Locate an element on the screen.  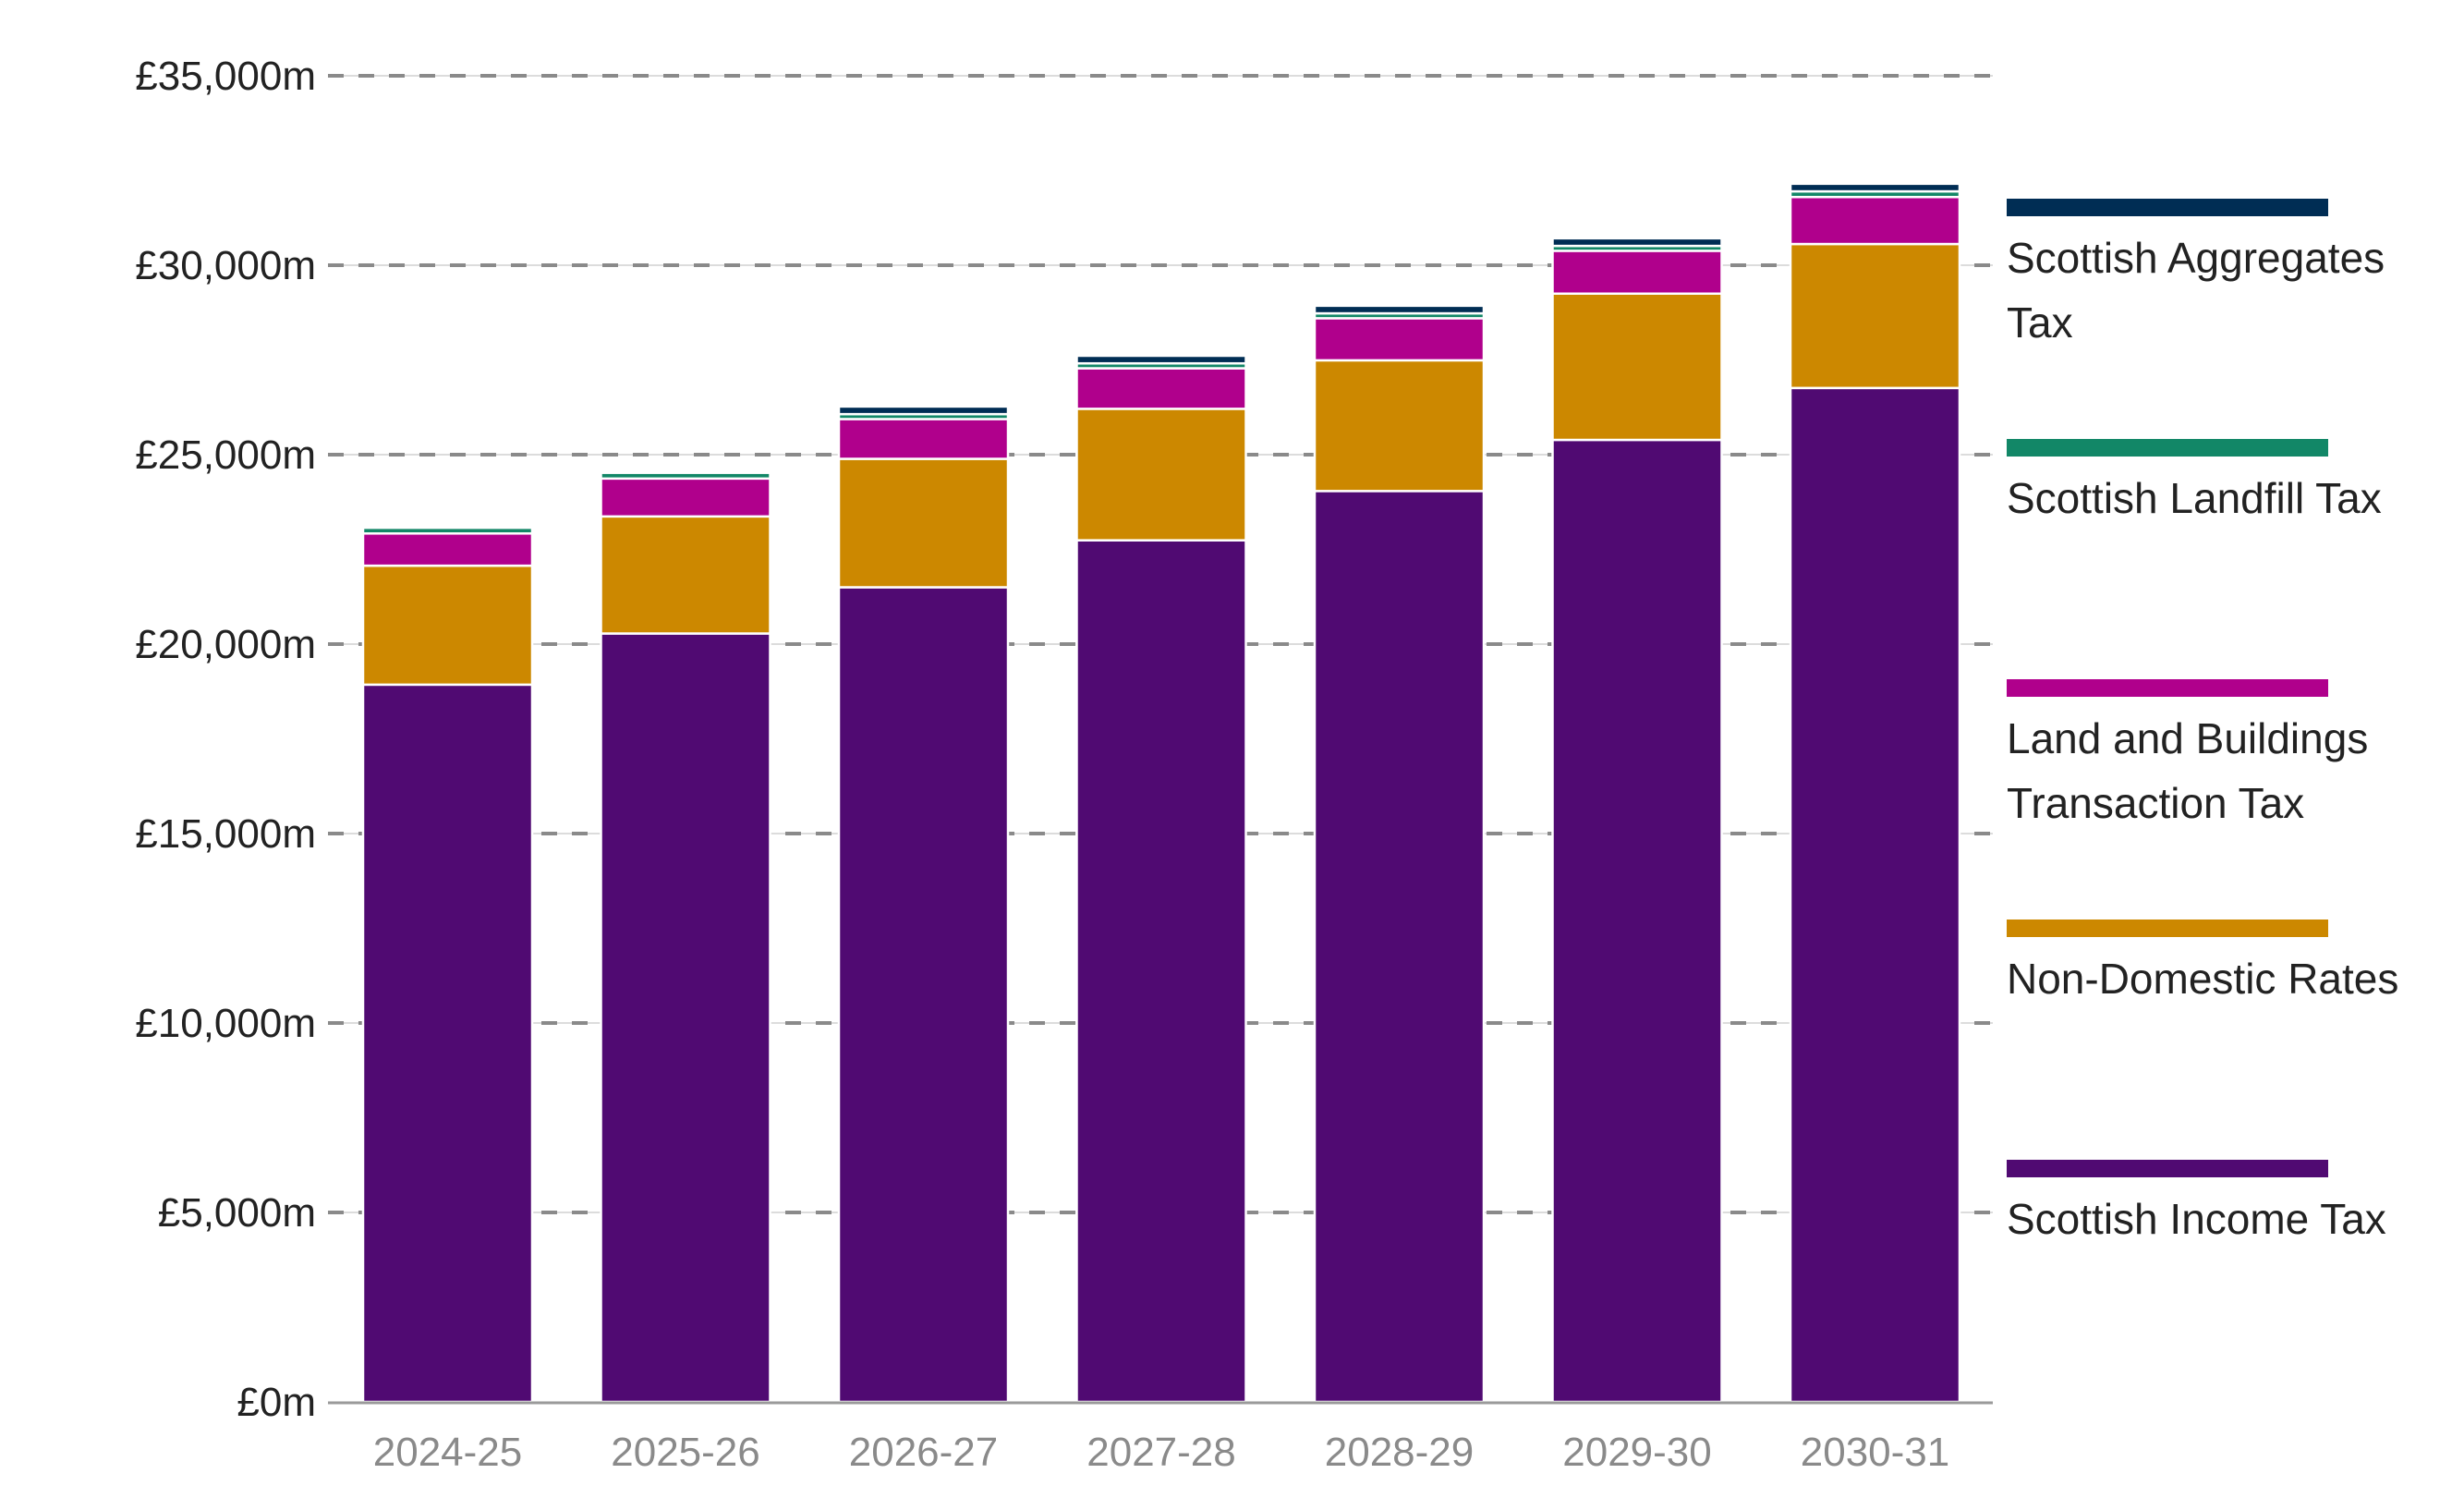
x-tick-label: 2025-26 is located at coordinates (685, 1452).